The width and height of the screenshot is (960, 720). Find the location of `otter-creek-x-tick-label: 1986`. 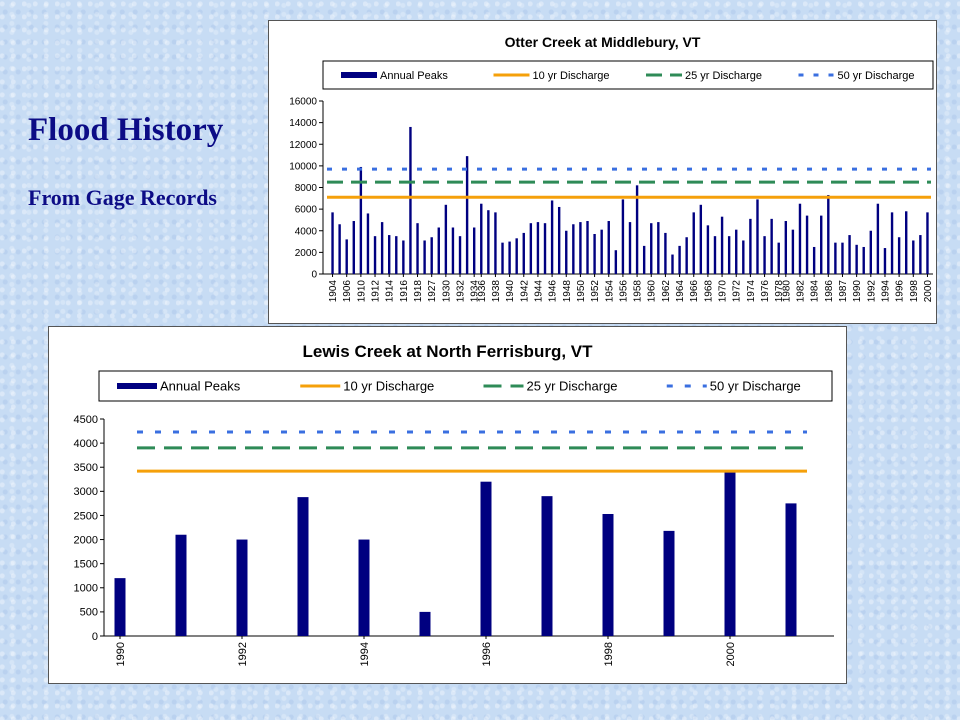

otter-creek-x-tick-label: 1986 is located at coordinates (829, 291).